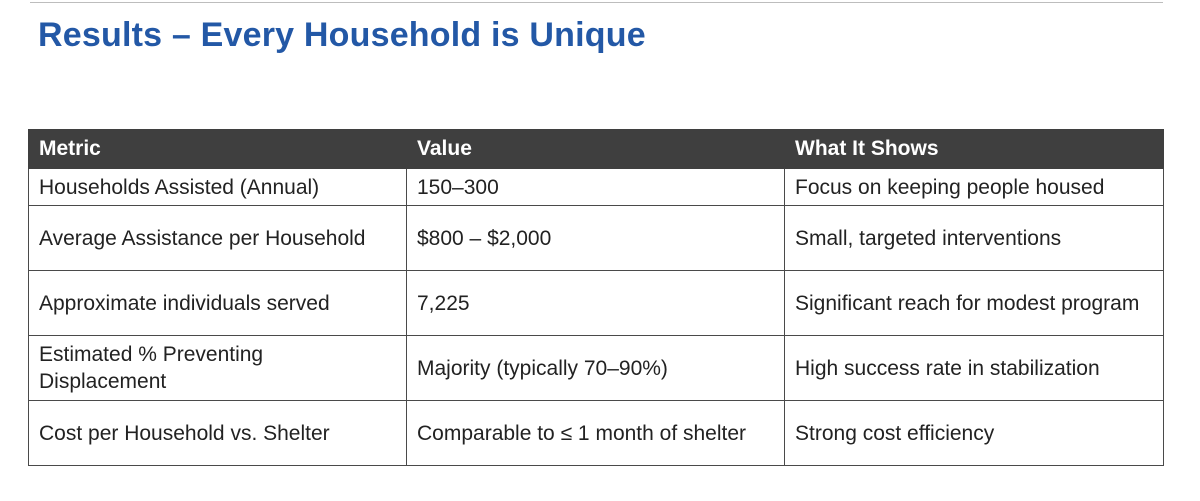 The height and width of the screenshot is (501, 1200). I want to click on what-it-shows-cell: Strong cost efficiency, so click(974, 433).